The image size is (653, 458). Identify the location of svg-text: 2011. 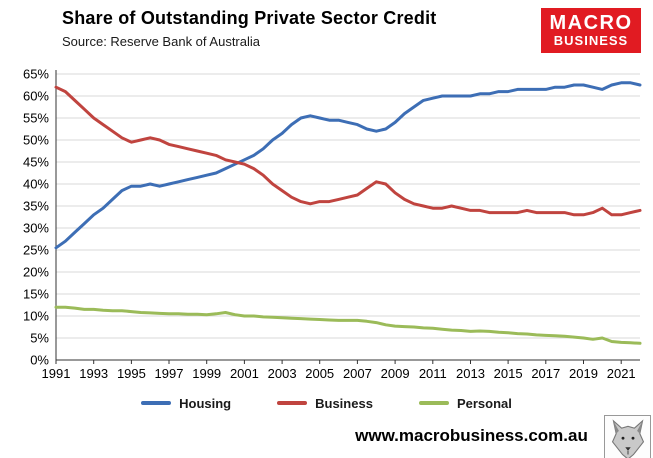
(433, 373).